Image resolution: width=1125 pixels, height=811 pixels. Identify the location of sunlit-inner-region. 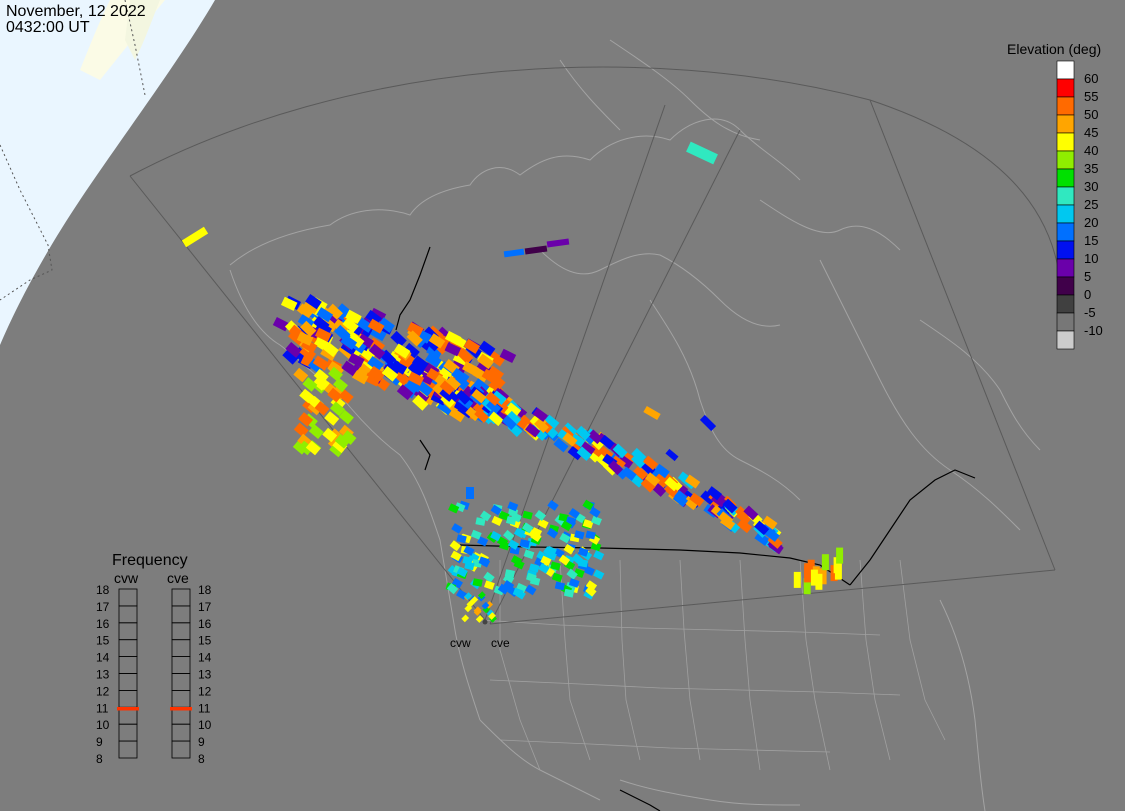
(142, 30).